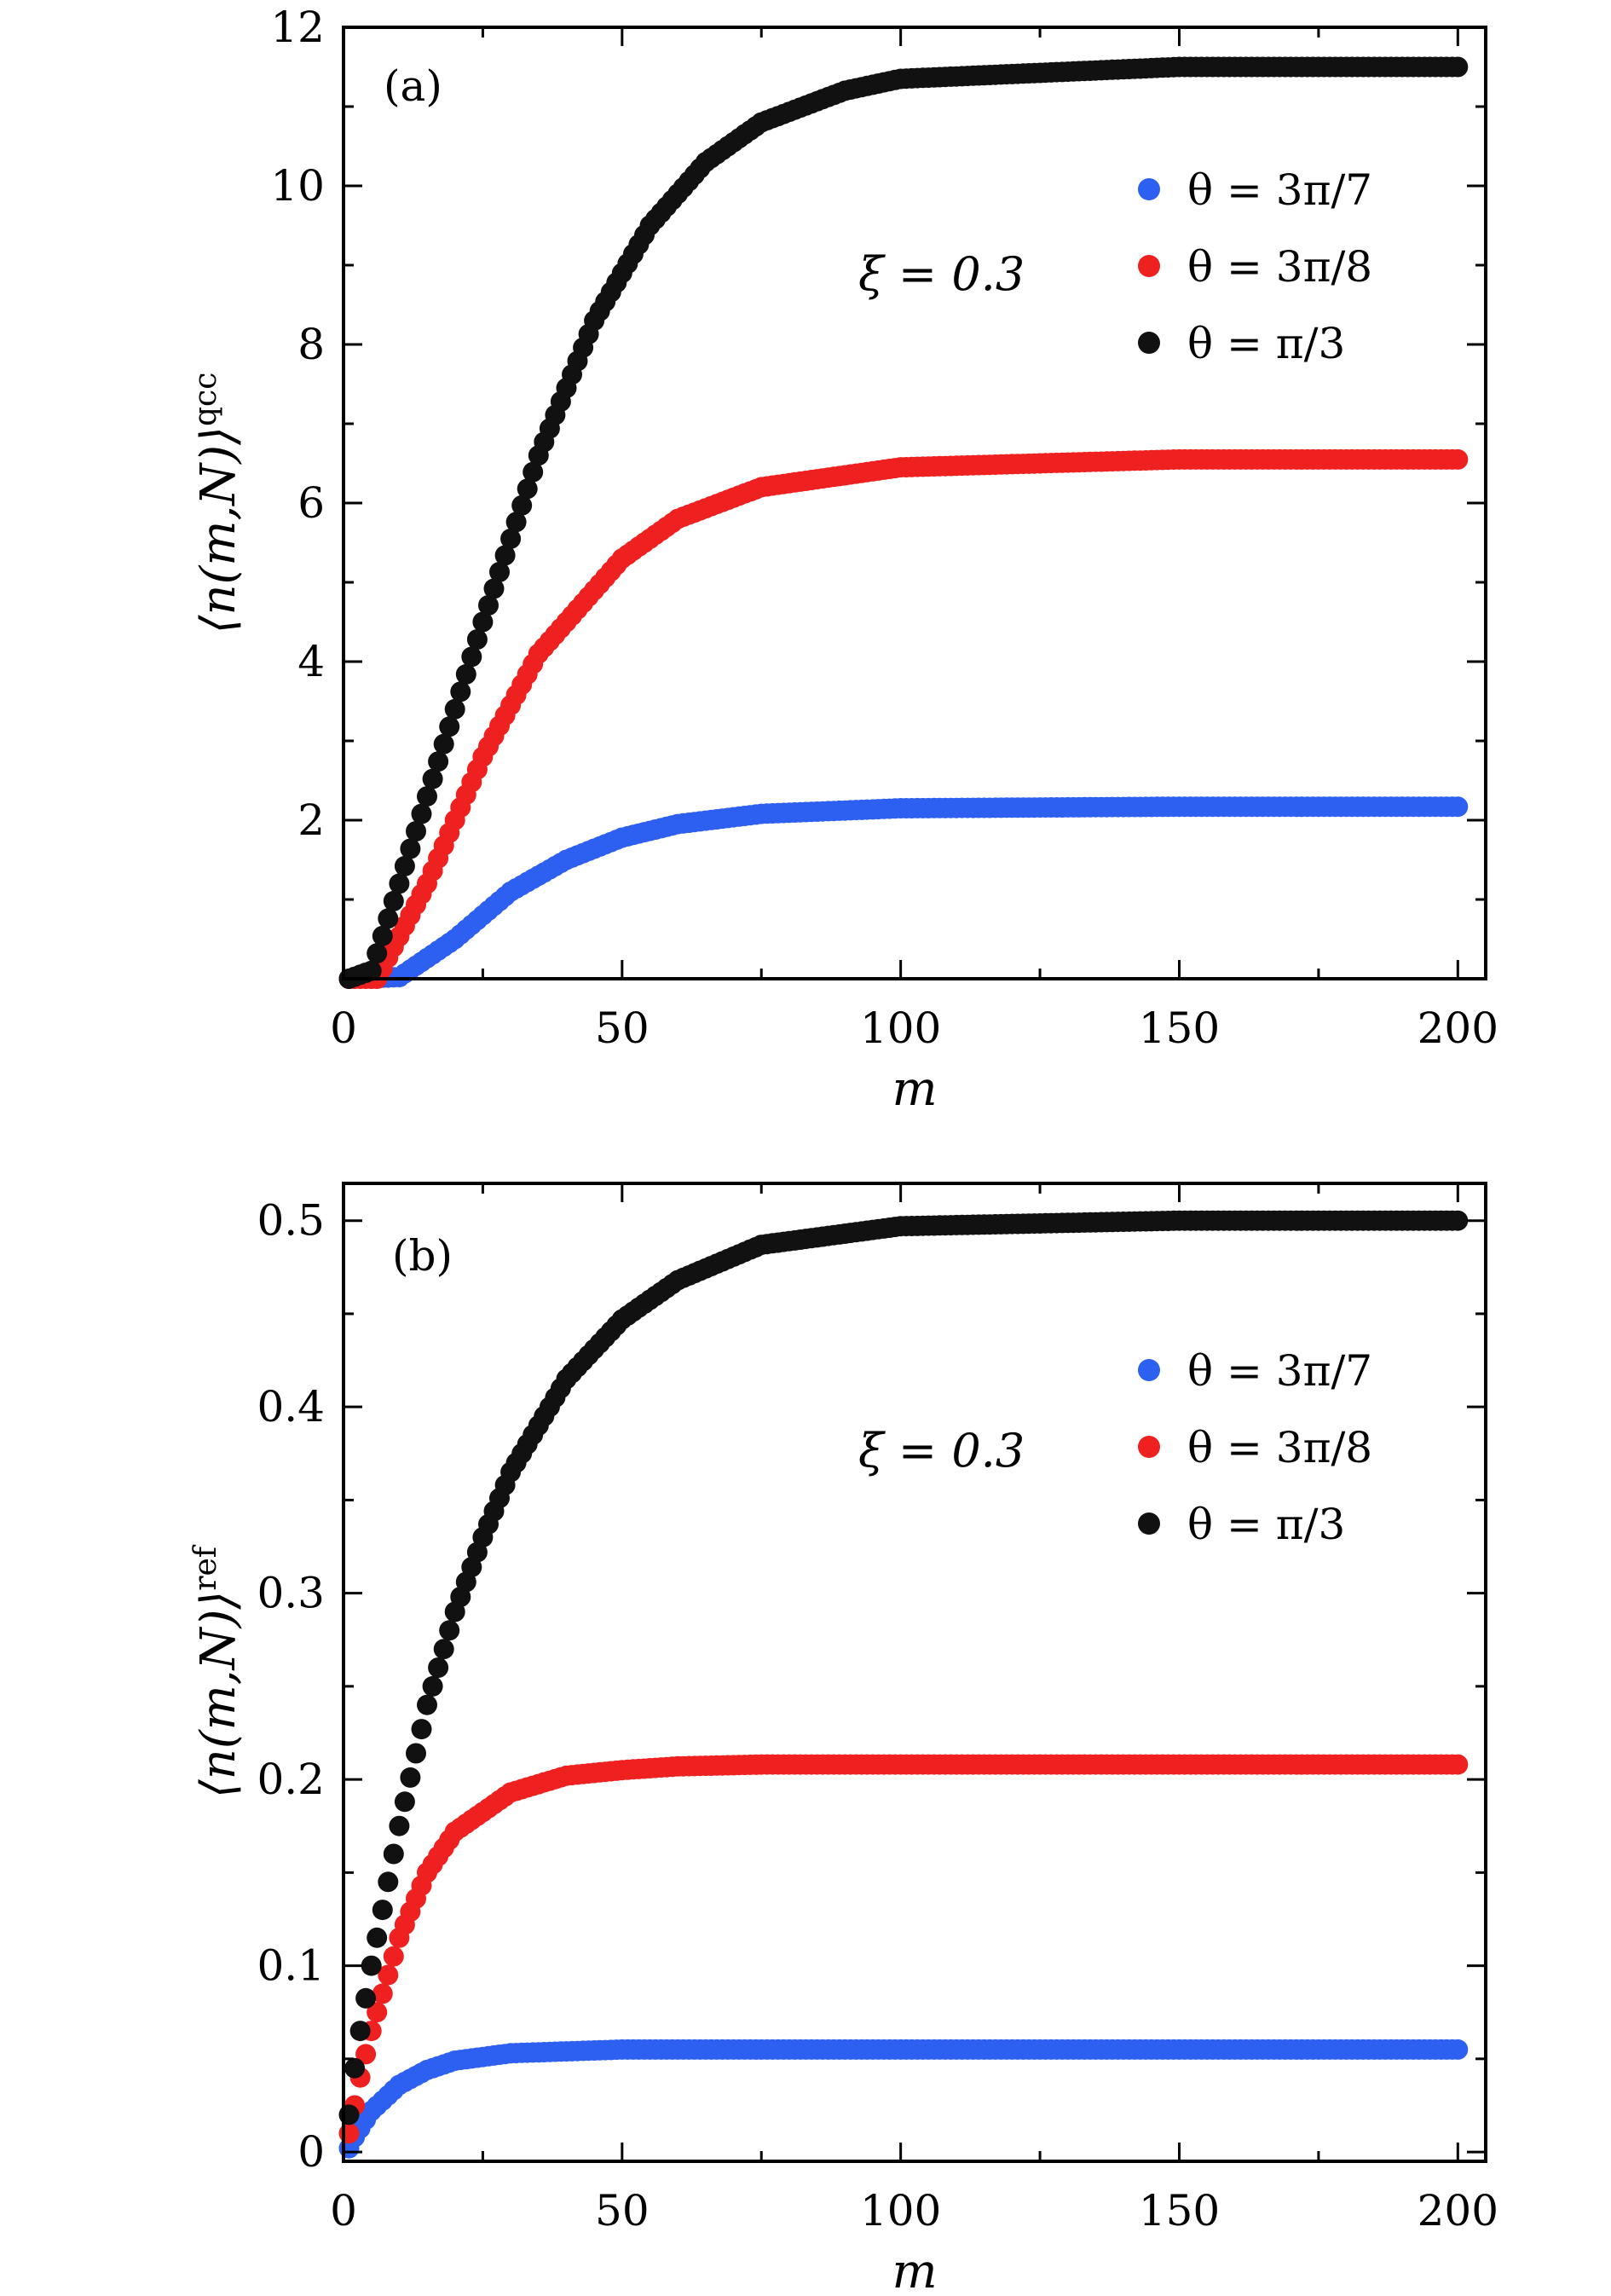 This screenshot has height=2296, width=1611. What do you see at coordinates (914, 2270) in the screenshot?
I see `x-axis-label: m` at bounding box center [914, 2270].